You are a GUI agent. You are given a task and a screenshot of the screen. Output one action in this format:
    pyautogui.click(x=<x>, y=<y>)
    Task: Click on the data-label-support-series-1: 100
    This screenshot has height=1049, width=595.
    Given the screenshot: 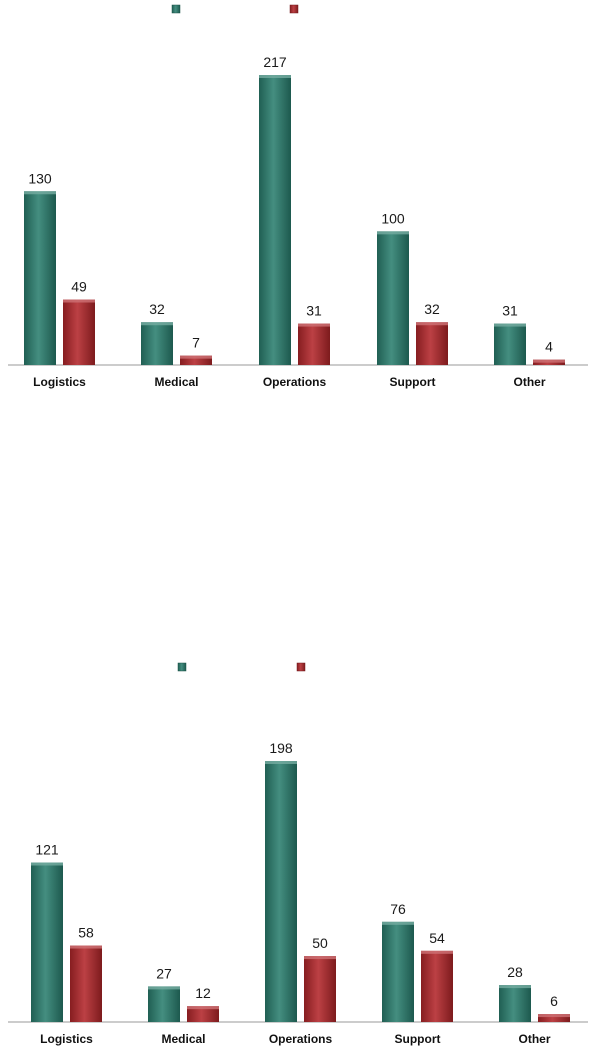 What is the action you would take?
    pyautogui.click(x=393, y=218)
    